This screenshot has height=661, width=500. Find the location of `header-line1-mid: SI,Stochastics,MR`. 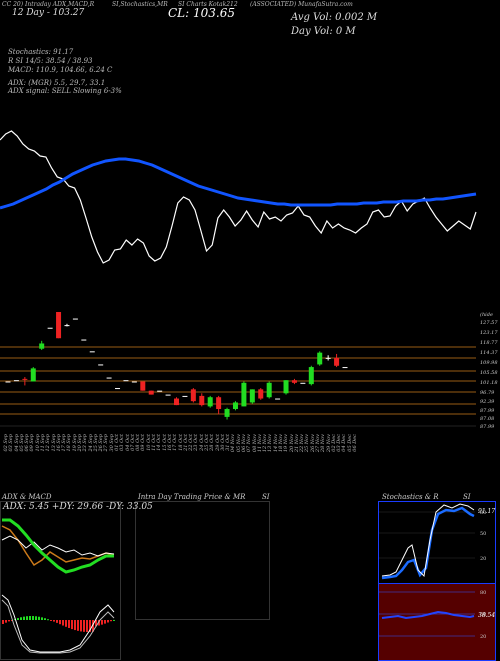

header-line1-mid: SI,Stochastics,MR is located at coordinates (140, 4).